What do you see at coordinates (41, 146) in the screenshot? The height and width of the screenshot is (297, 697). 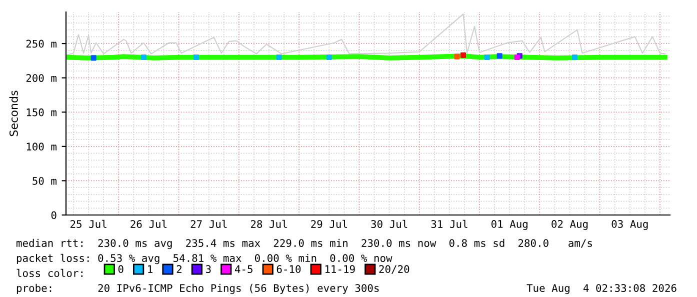 I see `y-tick-label: 100 m` at bounding box center [41, 146].